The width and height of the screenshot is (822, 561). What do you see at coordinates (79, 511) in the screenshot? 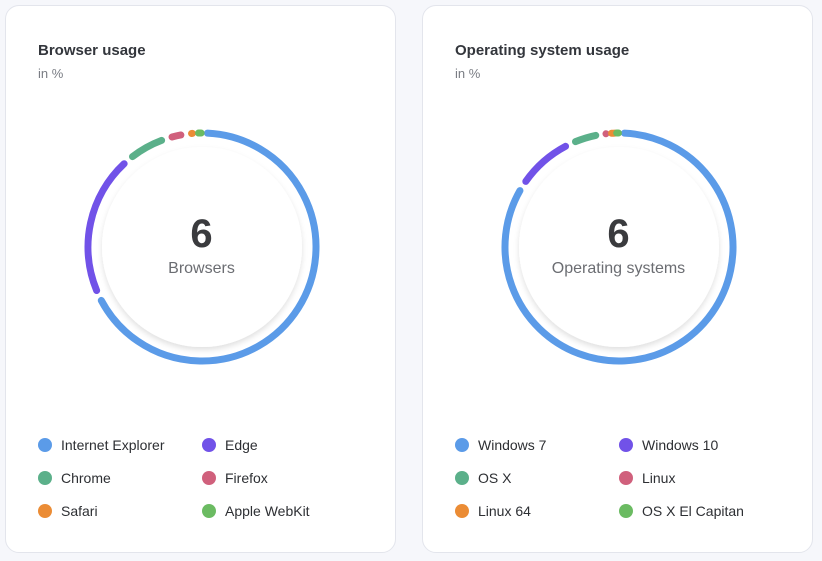
I see `legend-label: Safari` at bounding box center [79, 511].